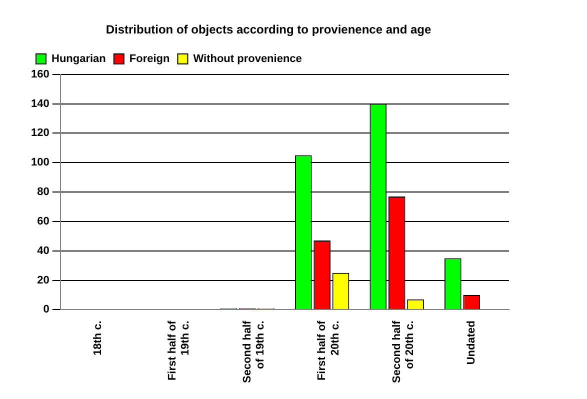 Image resolution: width=587 pixels, height=399 pixels. I want to click on x-tick-label: Second half of 19th c., so click(254, 351).